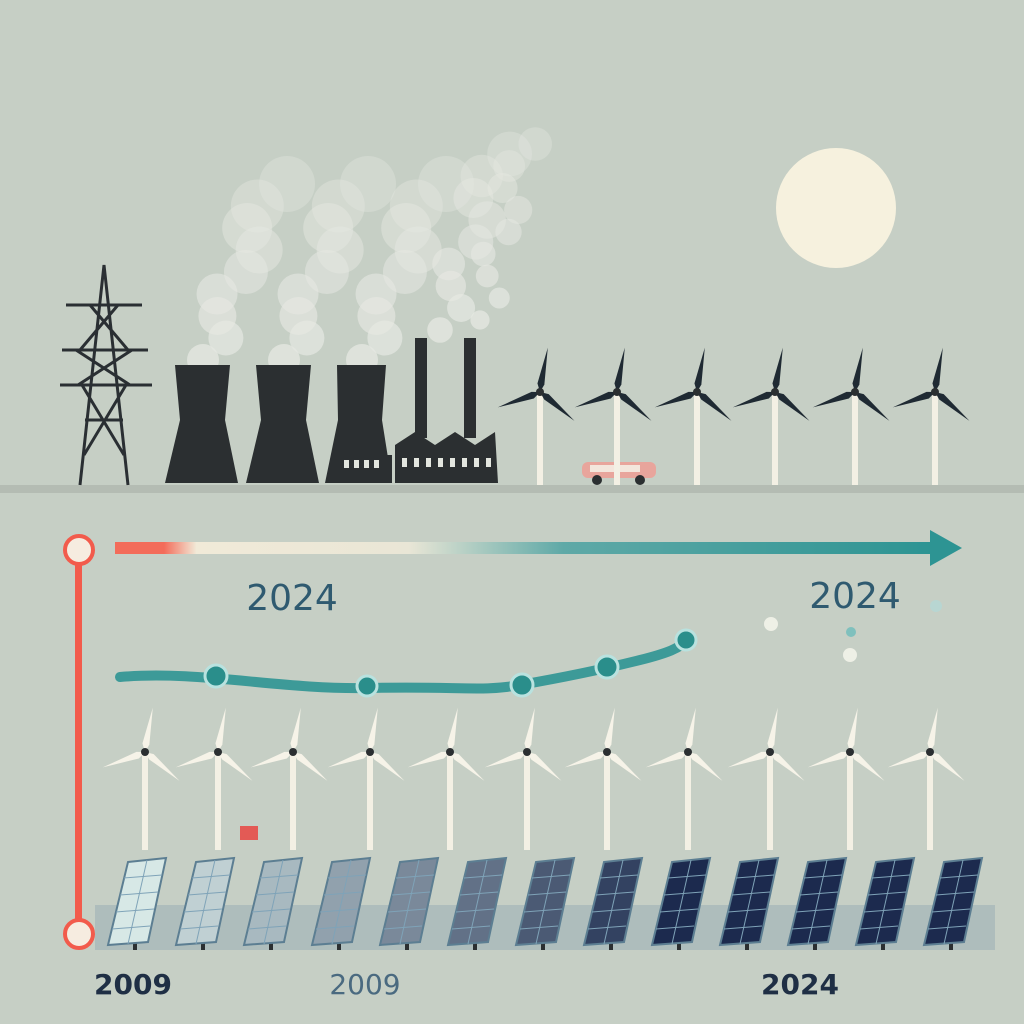 The height and width of the screenshot is (1024, 1024). Describe the element at coordinates (417, 463) in the screenshot. I see `factory-windows` at that location.